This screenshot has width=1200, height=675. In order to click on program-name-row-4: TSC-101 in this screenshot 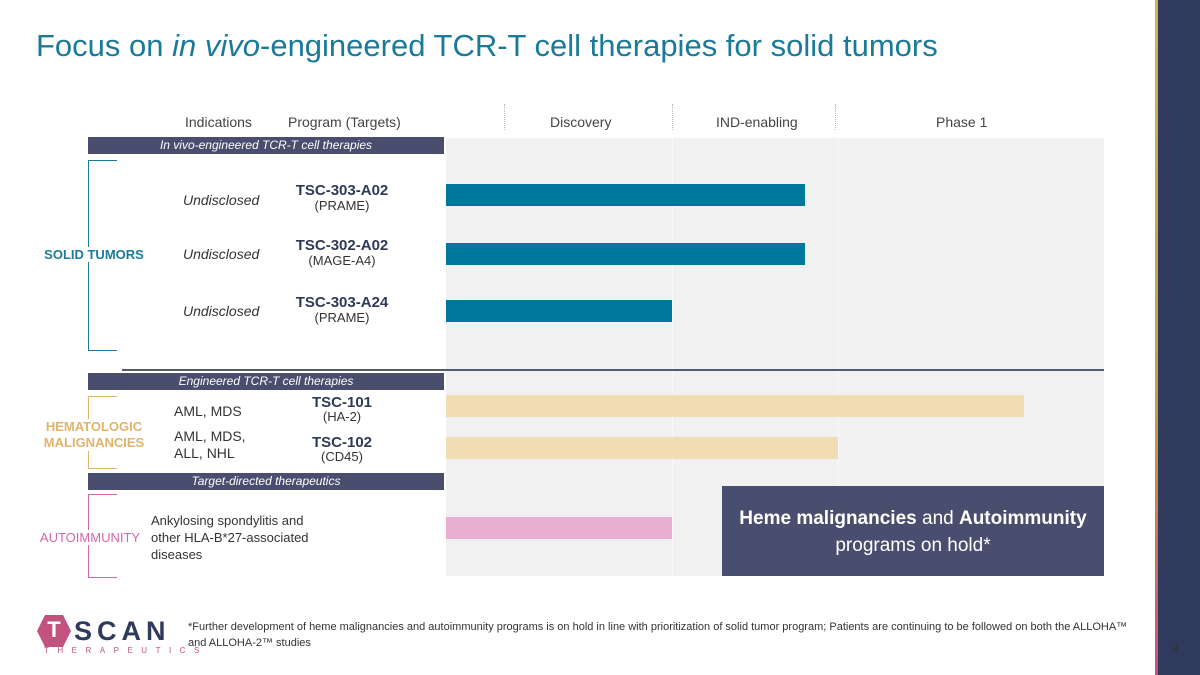, I will do `click(342, 402)`.